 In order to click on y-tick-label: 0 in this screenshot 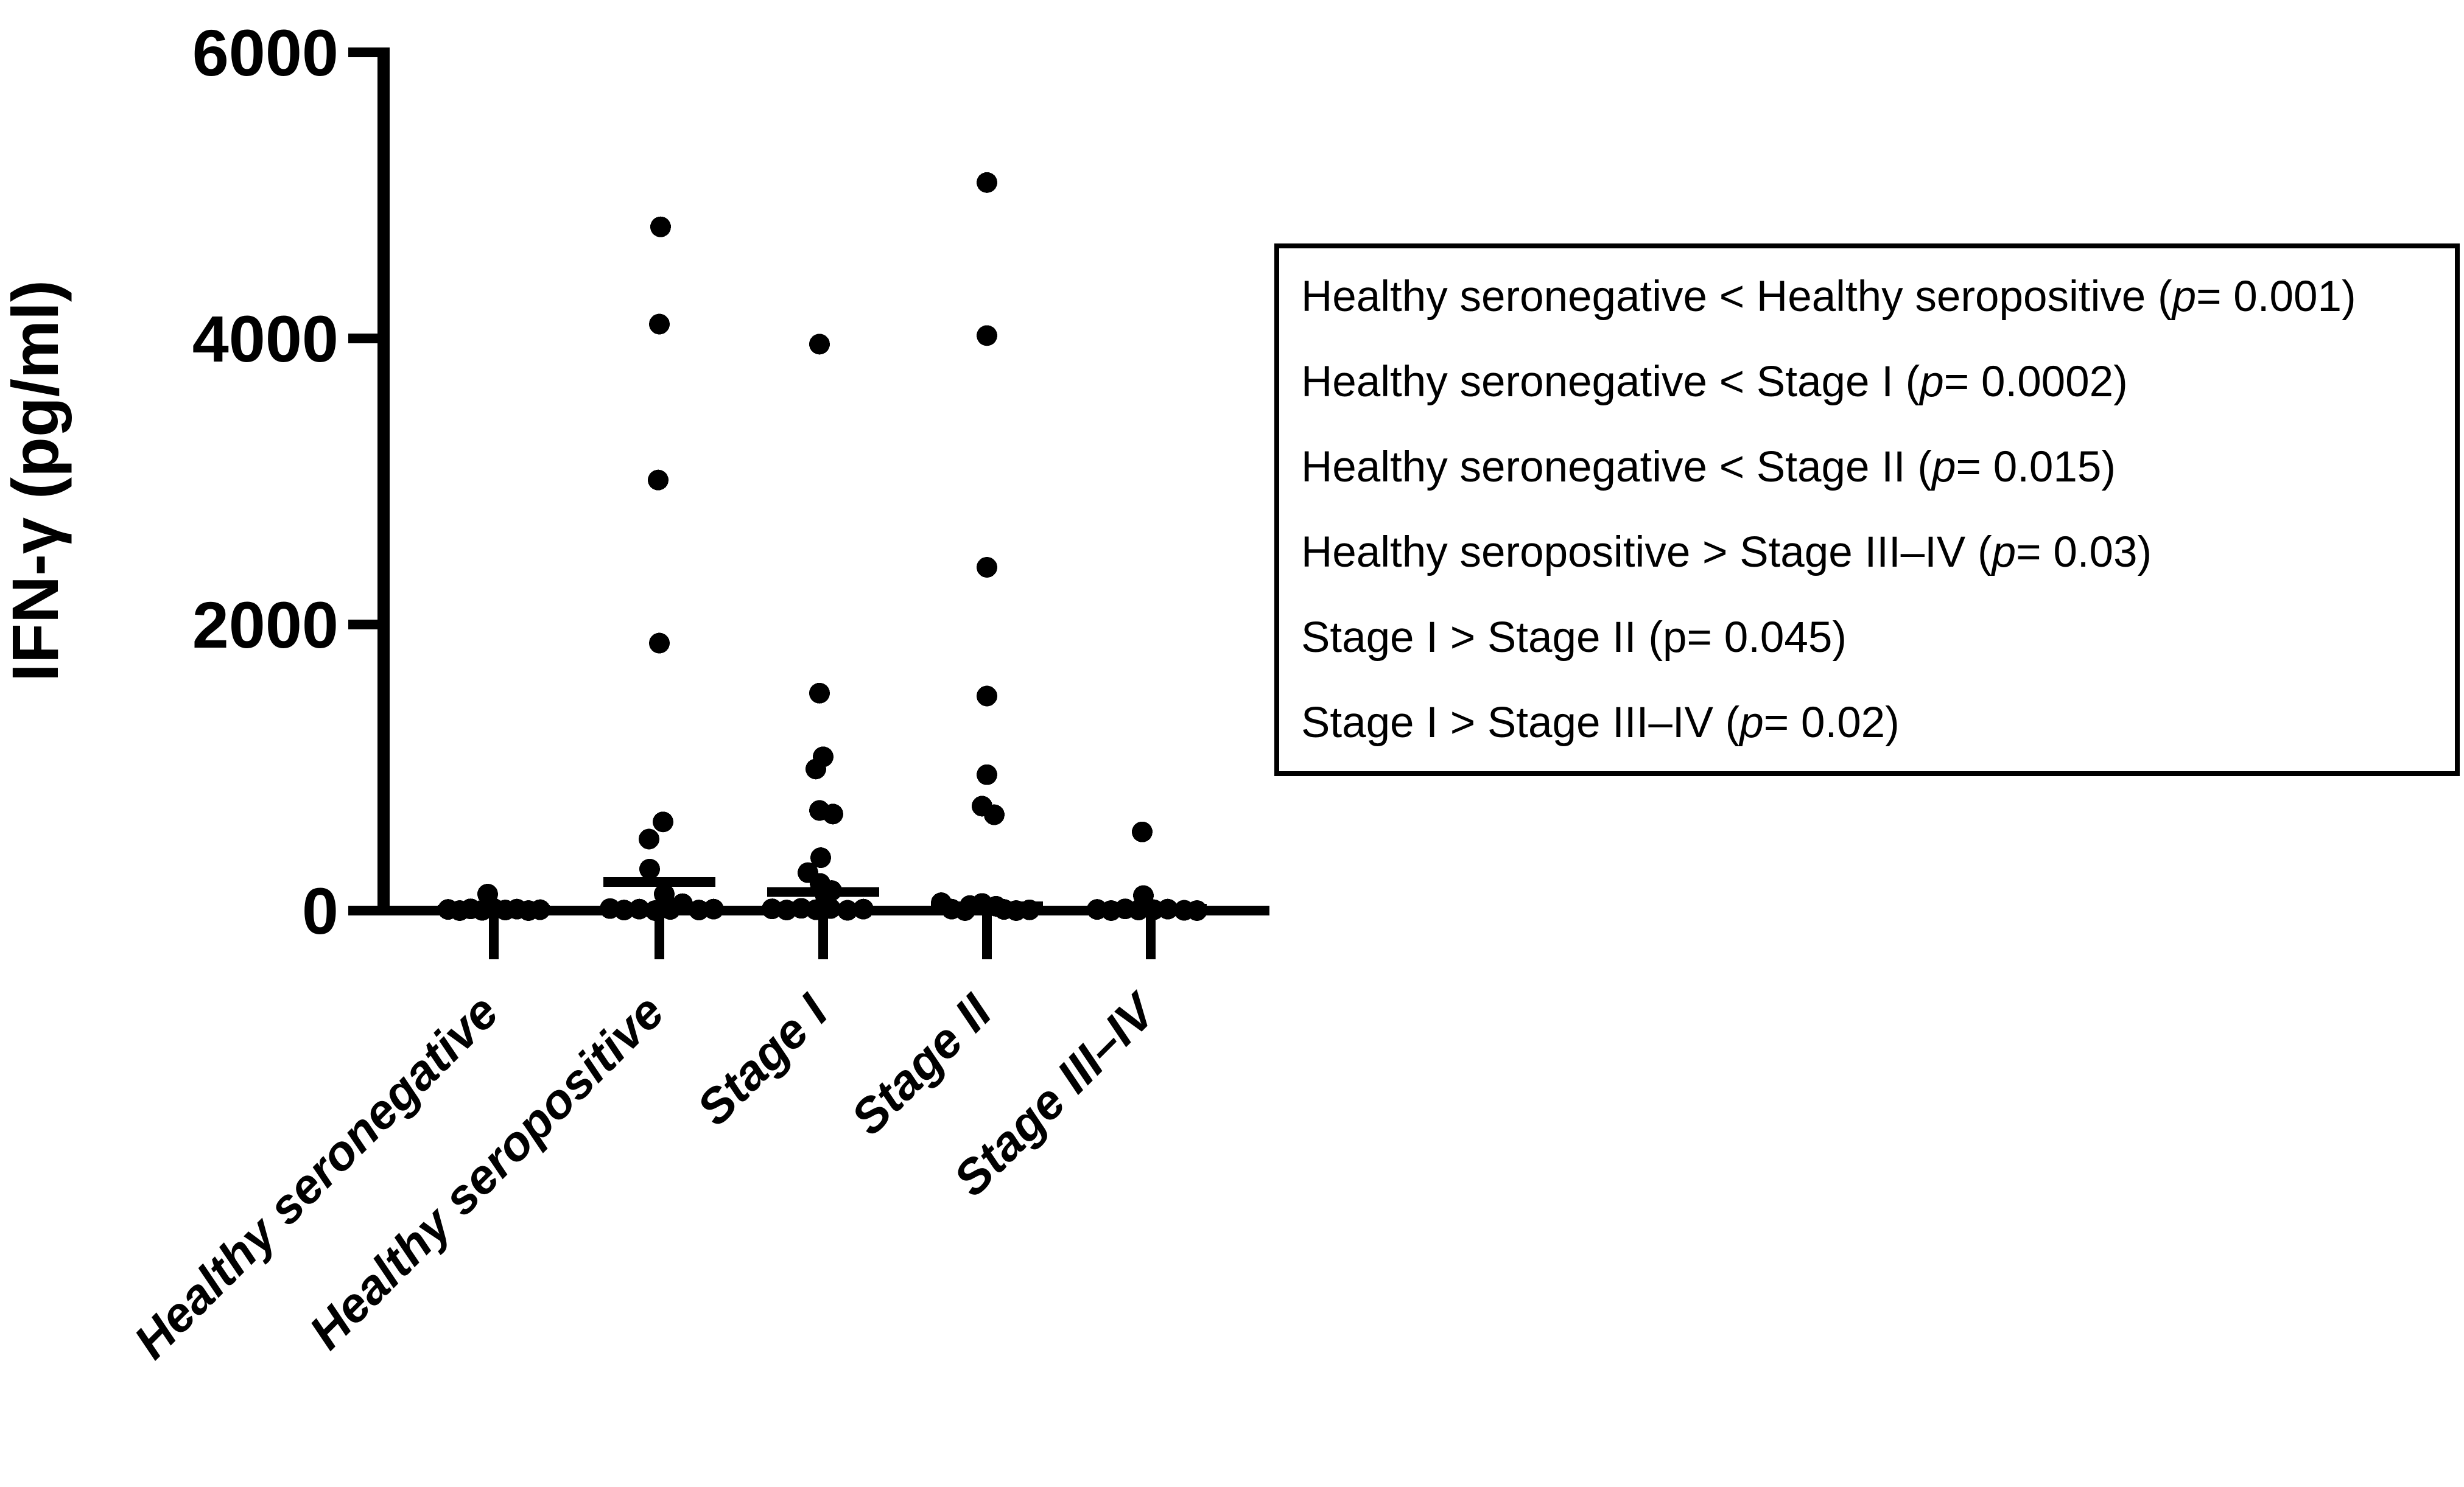, I will do `click(320, 911)`.